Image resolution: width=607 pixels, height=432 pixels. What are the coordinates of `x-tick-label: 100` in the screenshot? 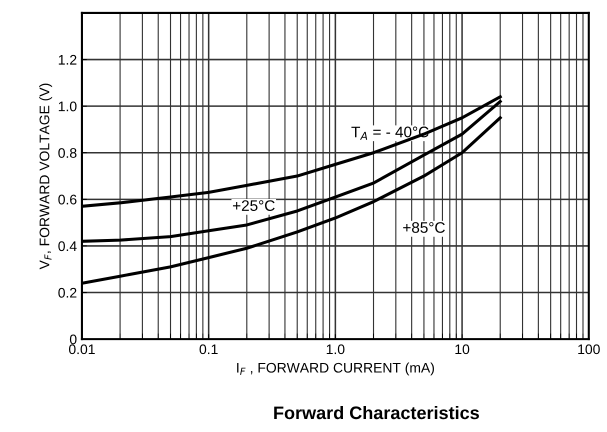 It's located at (589, 349).